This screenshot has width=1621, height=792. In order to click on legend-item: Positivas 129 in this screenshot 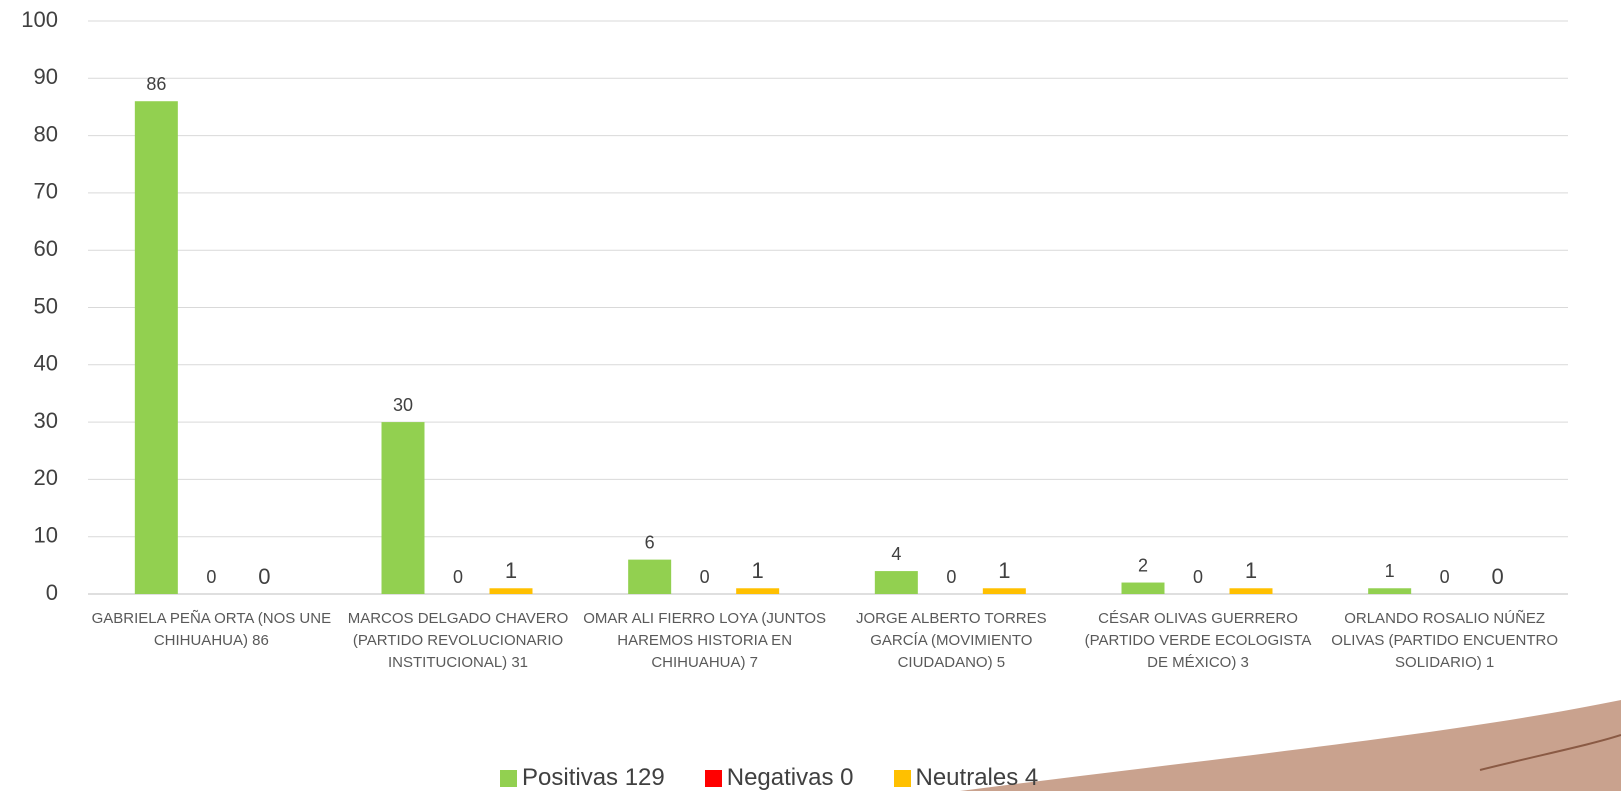, I will do `click(582, 778)`.